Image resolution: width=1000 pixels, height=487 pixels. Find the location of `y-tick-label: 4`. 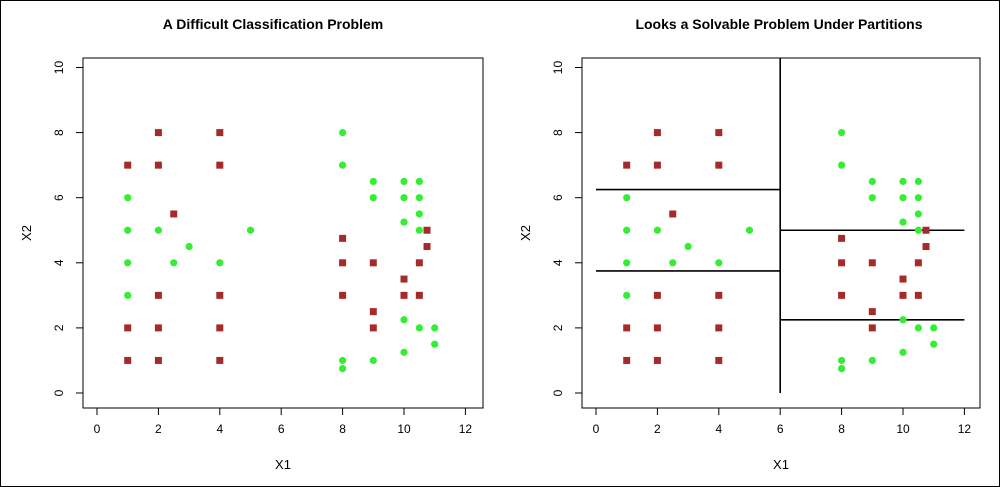

y-tick-label: 4 is located at coordinates (558, 262).